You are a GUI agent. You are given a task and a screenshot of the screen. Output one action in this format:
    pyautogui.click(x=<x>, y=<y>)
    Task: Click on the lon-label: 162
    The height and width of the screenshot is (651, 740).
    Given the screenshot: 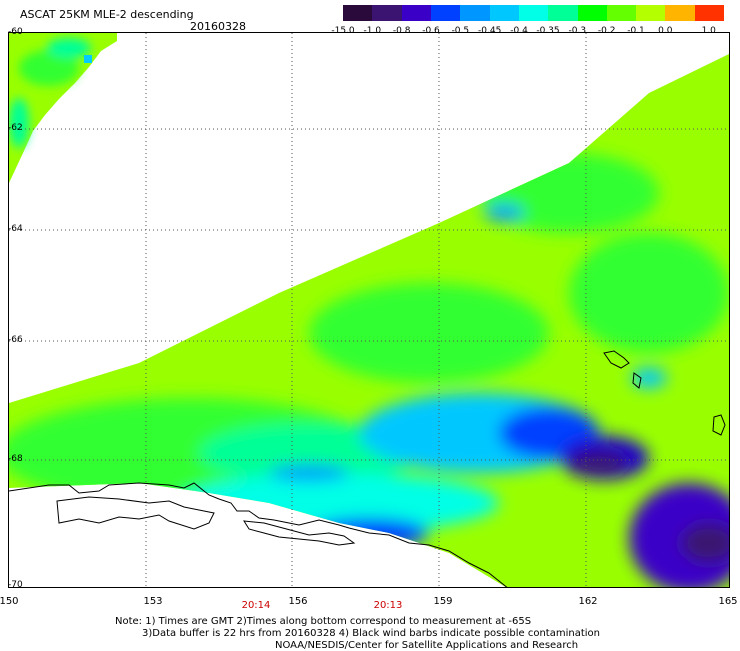 What is the action you would take?
    pyautogui.click(x=588, y=601)
    